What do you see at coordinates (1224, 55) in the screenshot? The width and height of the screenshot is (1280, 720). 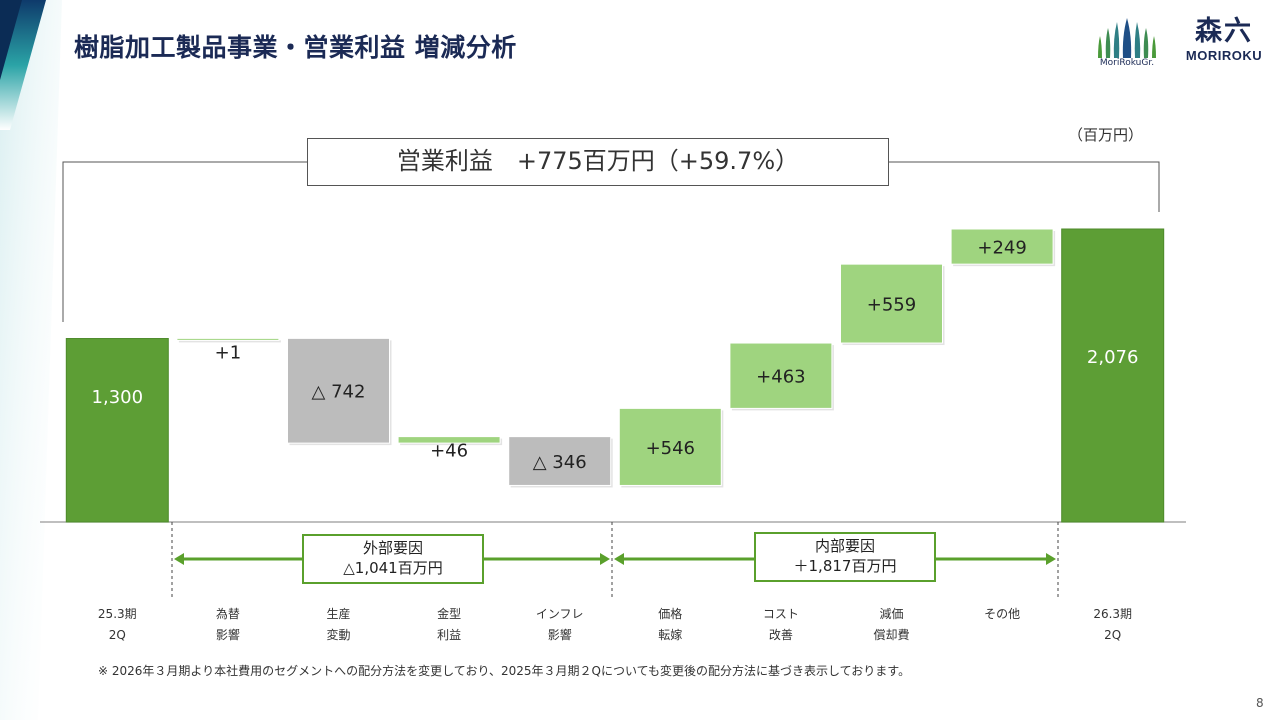 I see `logo-roman: MORIROKU` at bounding box center [1224, 55].